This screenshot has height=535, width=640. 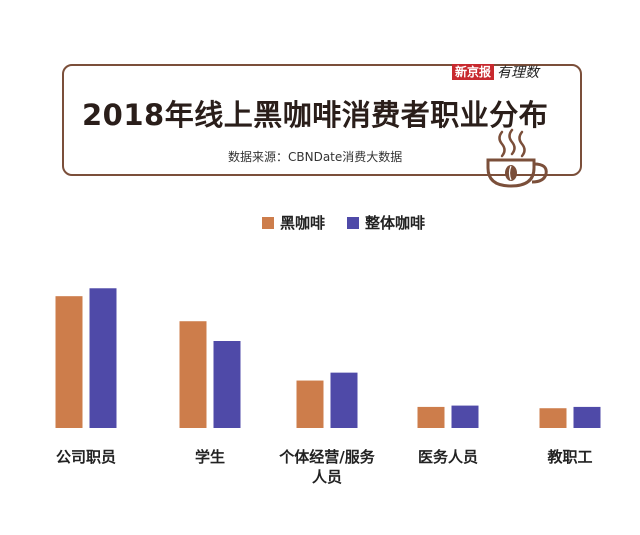 I want to click on legend-item-all-coffee: 整体咖啡, so click(x=386, y=222).